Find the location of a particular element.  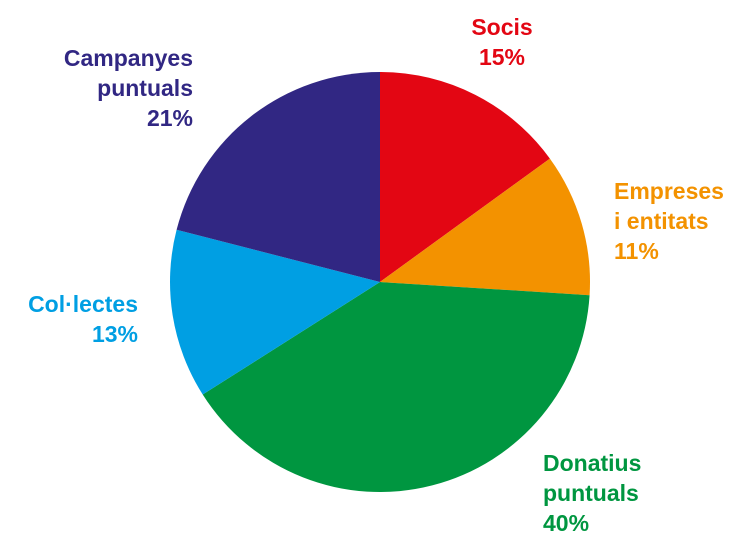

slice-label-name: Donatius is located at coordinates (592, 463).